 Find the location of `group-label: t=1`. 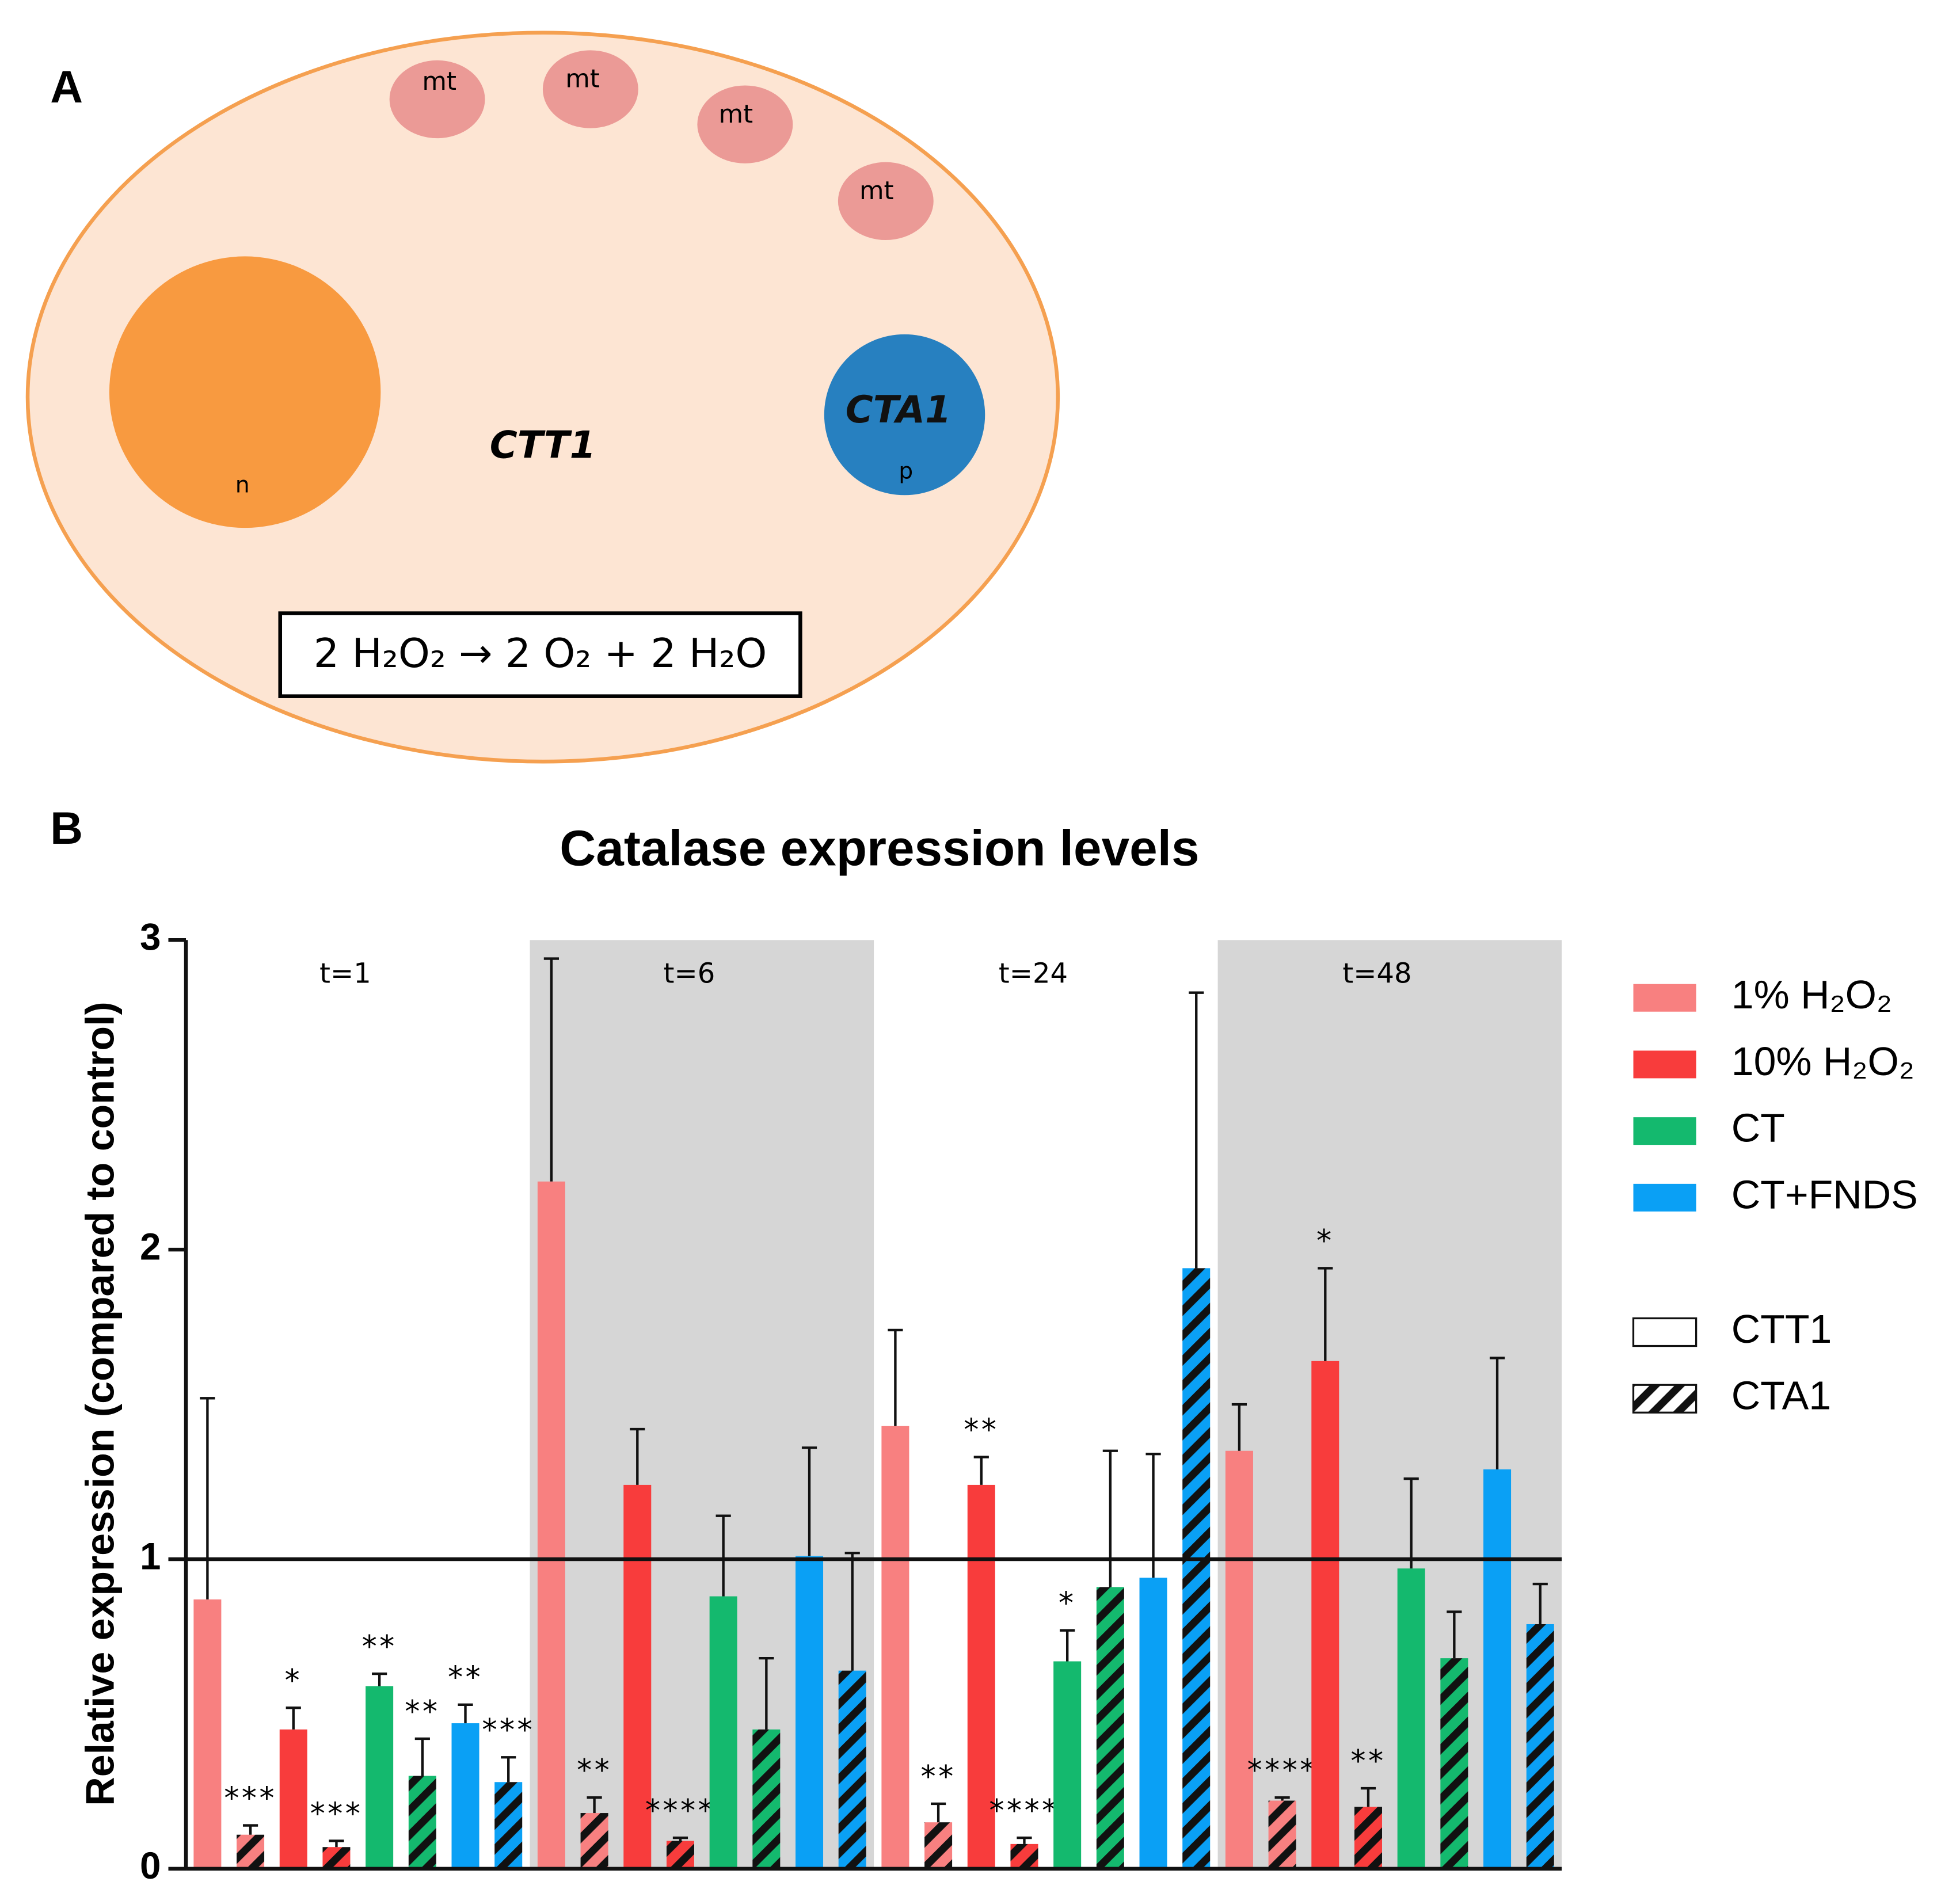

group-label: t=1 is located at coordinates (345, 973).